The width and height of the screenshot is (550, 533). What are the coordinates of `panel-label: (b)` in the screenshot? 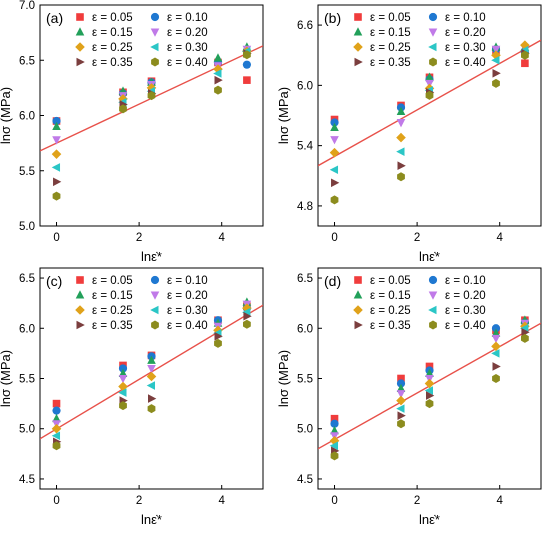 It's located at (332, 18).